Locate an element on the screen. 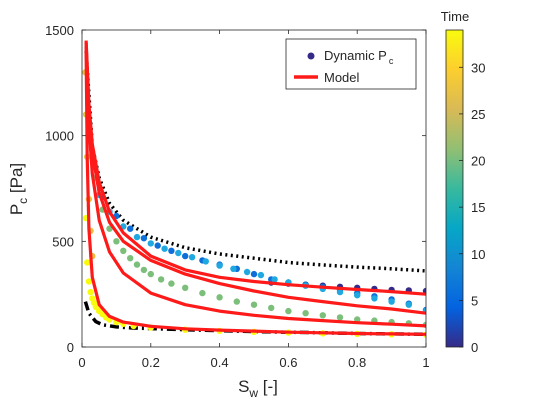 The image size is (540, 410). y-tick-label: 500 is located at coordinates (63, 241).